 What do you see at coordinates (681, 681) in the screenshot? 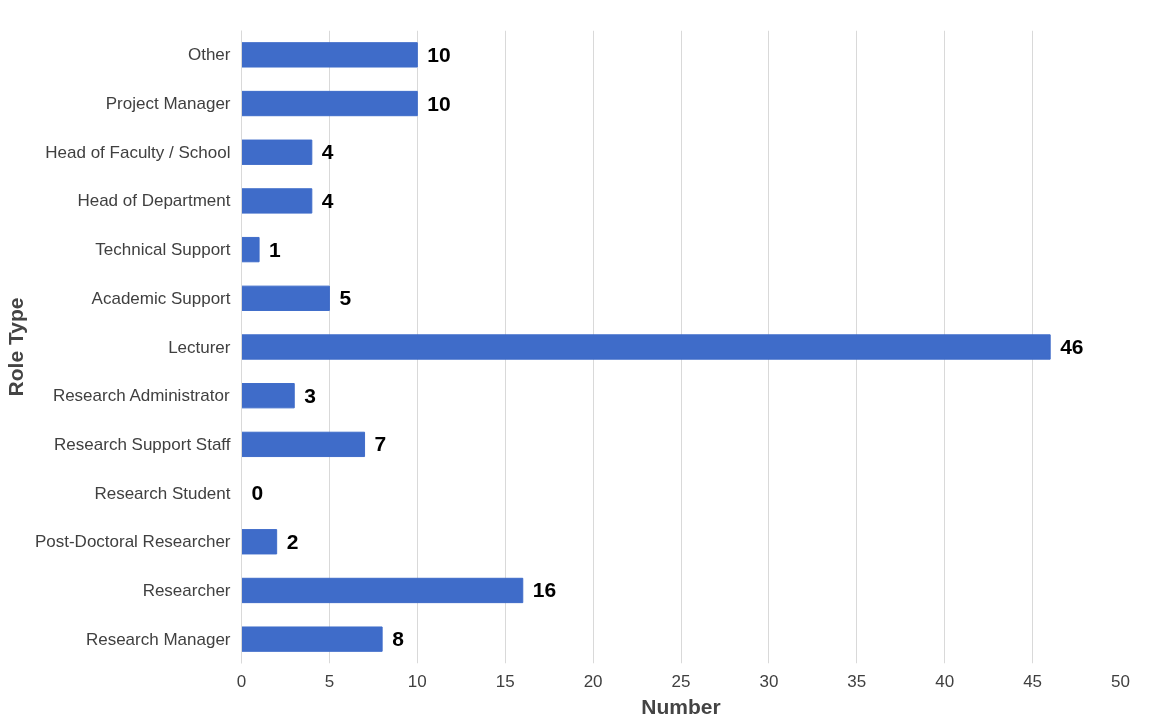
I see `x-tick-label: 25` at bounding box center [681, 681].